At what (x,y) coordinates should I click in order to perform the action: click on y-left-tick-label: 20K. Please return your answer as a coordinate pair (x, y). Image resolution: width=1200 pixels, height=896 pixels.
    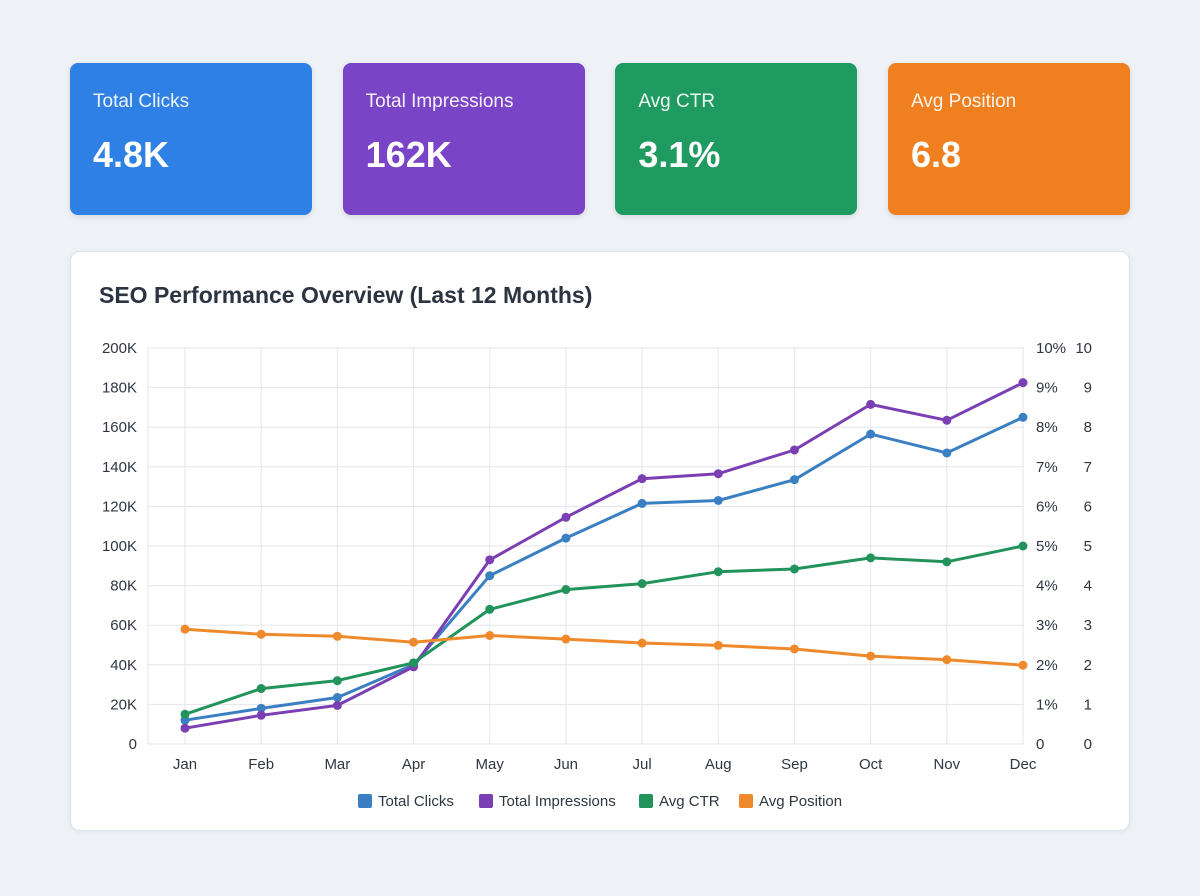
    Looking at the image, I should click on (123, 704).